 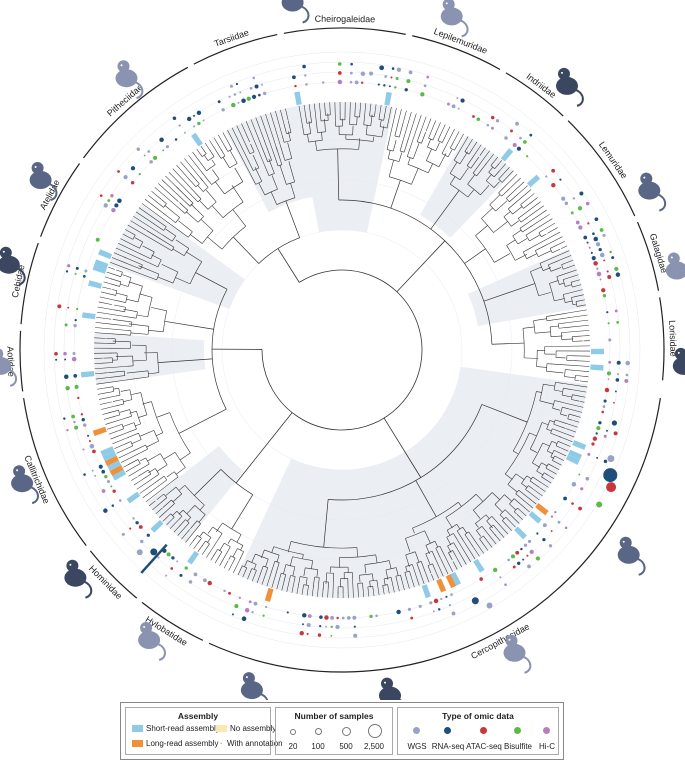 I want to click on family-label: Lepilemuridae, so click(x=460, y=41).